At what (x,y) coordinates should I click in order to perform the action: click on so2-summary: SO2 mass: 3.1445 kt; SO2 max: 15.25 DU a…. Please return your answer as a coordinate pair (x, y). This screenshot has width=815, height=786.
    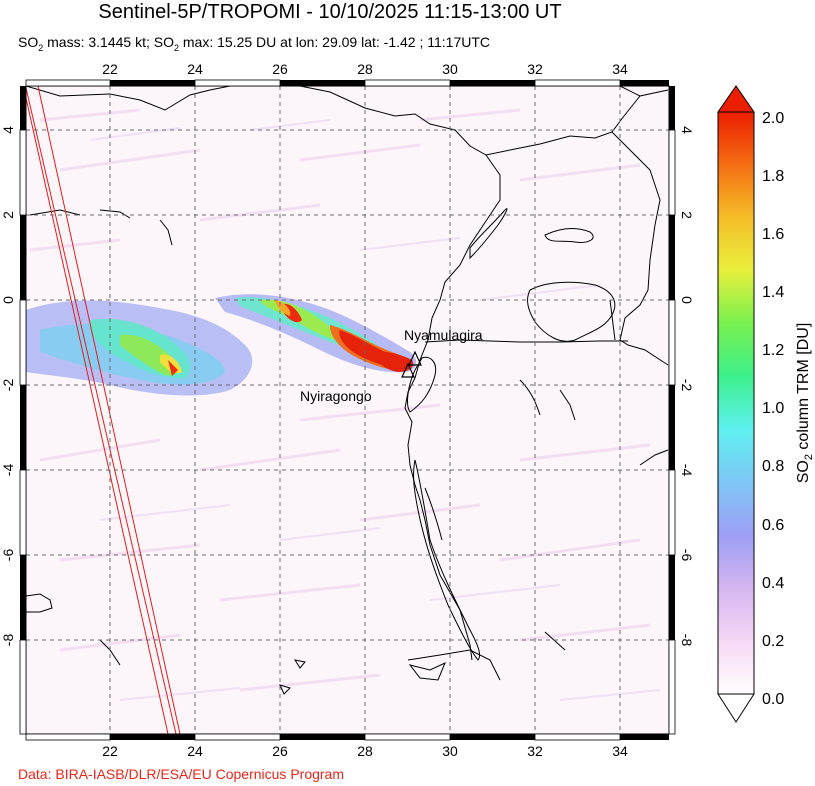
    Looking at the image, I should click on (254, 45).